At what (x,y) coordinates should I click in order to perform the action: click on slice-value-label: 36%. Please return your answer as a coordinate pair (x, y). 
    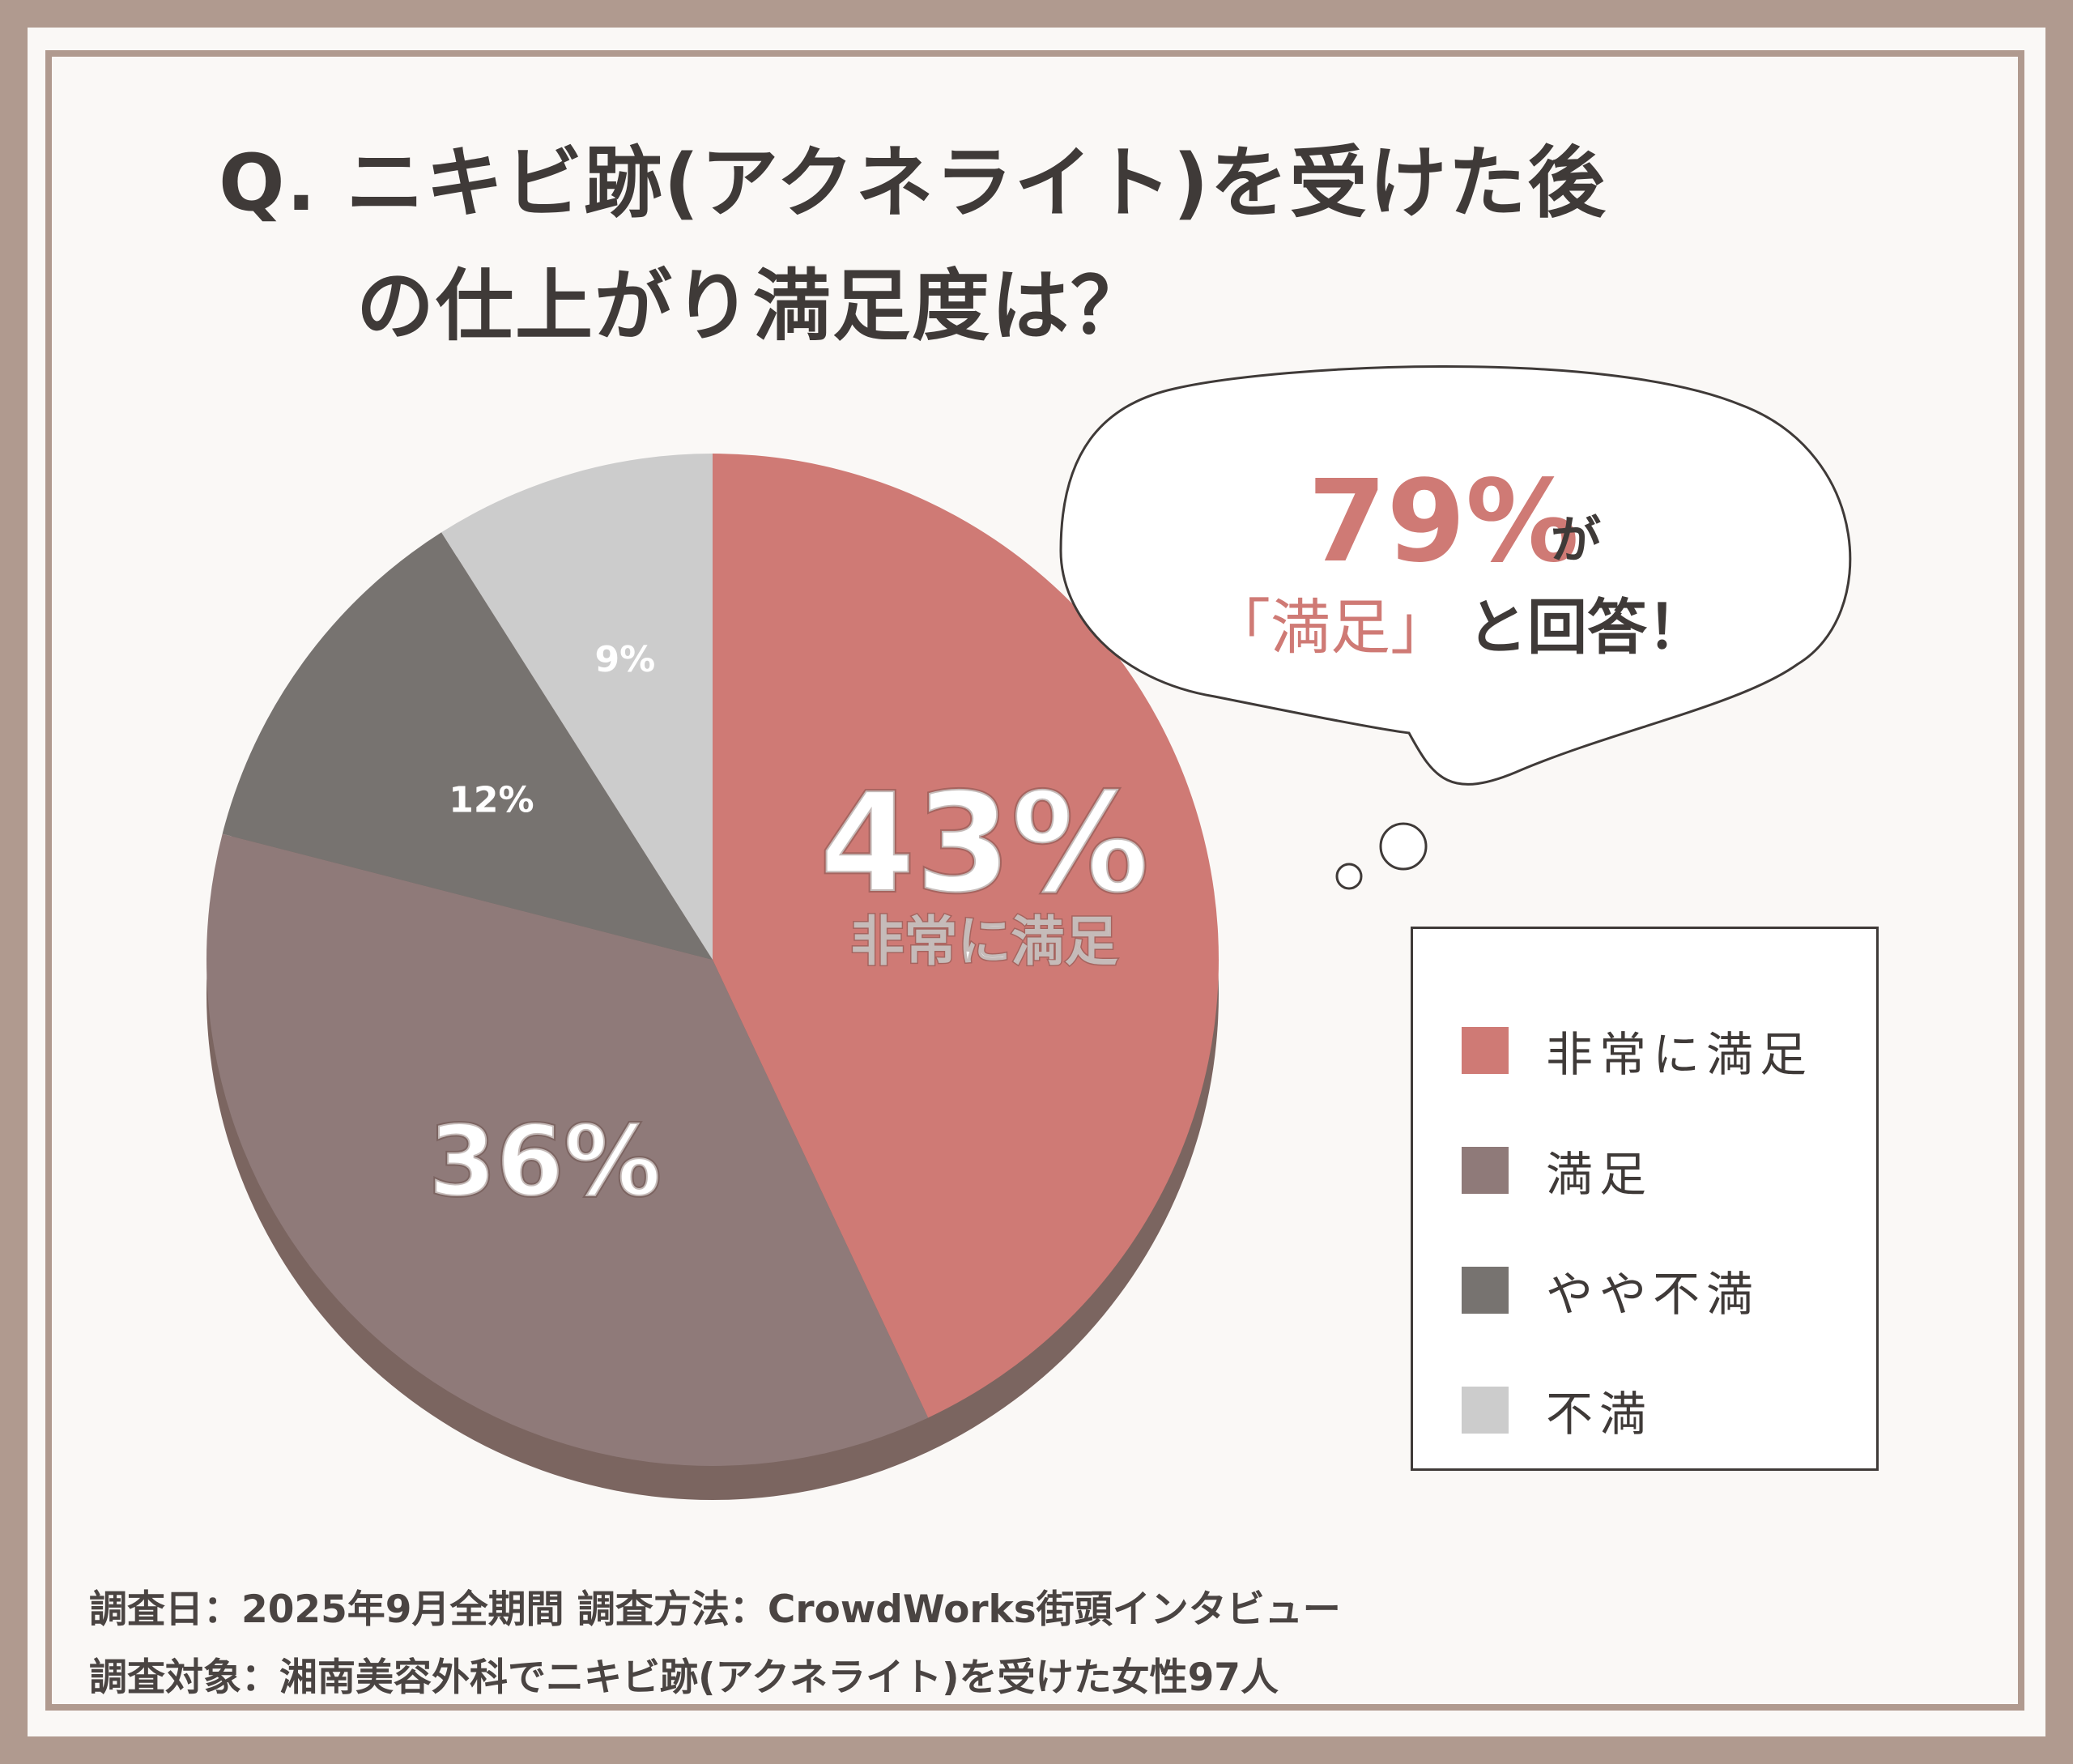
    Looking at the image, I should click on (544, 1162).